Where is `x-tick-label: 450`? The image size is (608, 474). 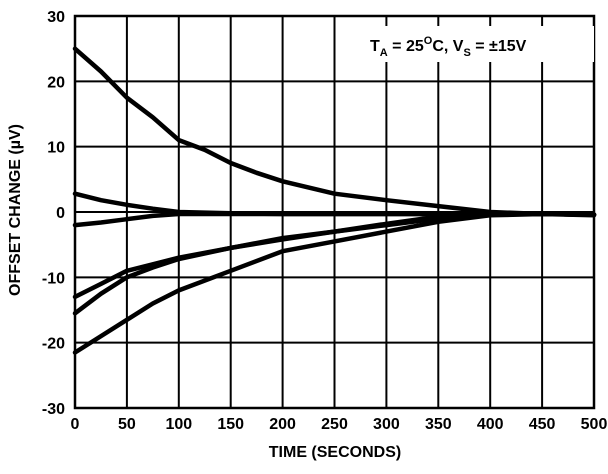 x-tick-label: 450 is located at coordinates (542, 424).